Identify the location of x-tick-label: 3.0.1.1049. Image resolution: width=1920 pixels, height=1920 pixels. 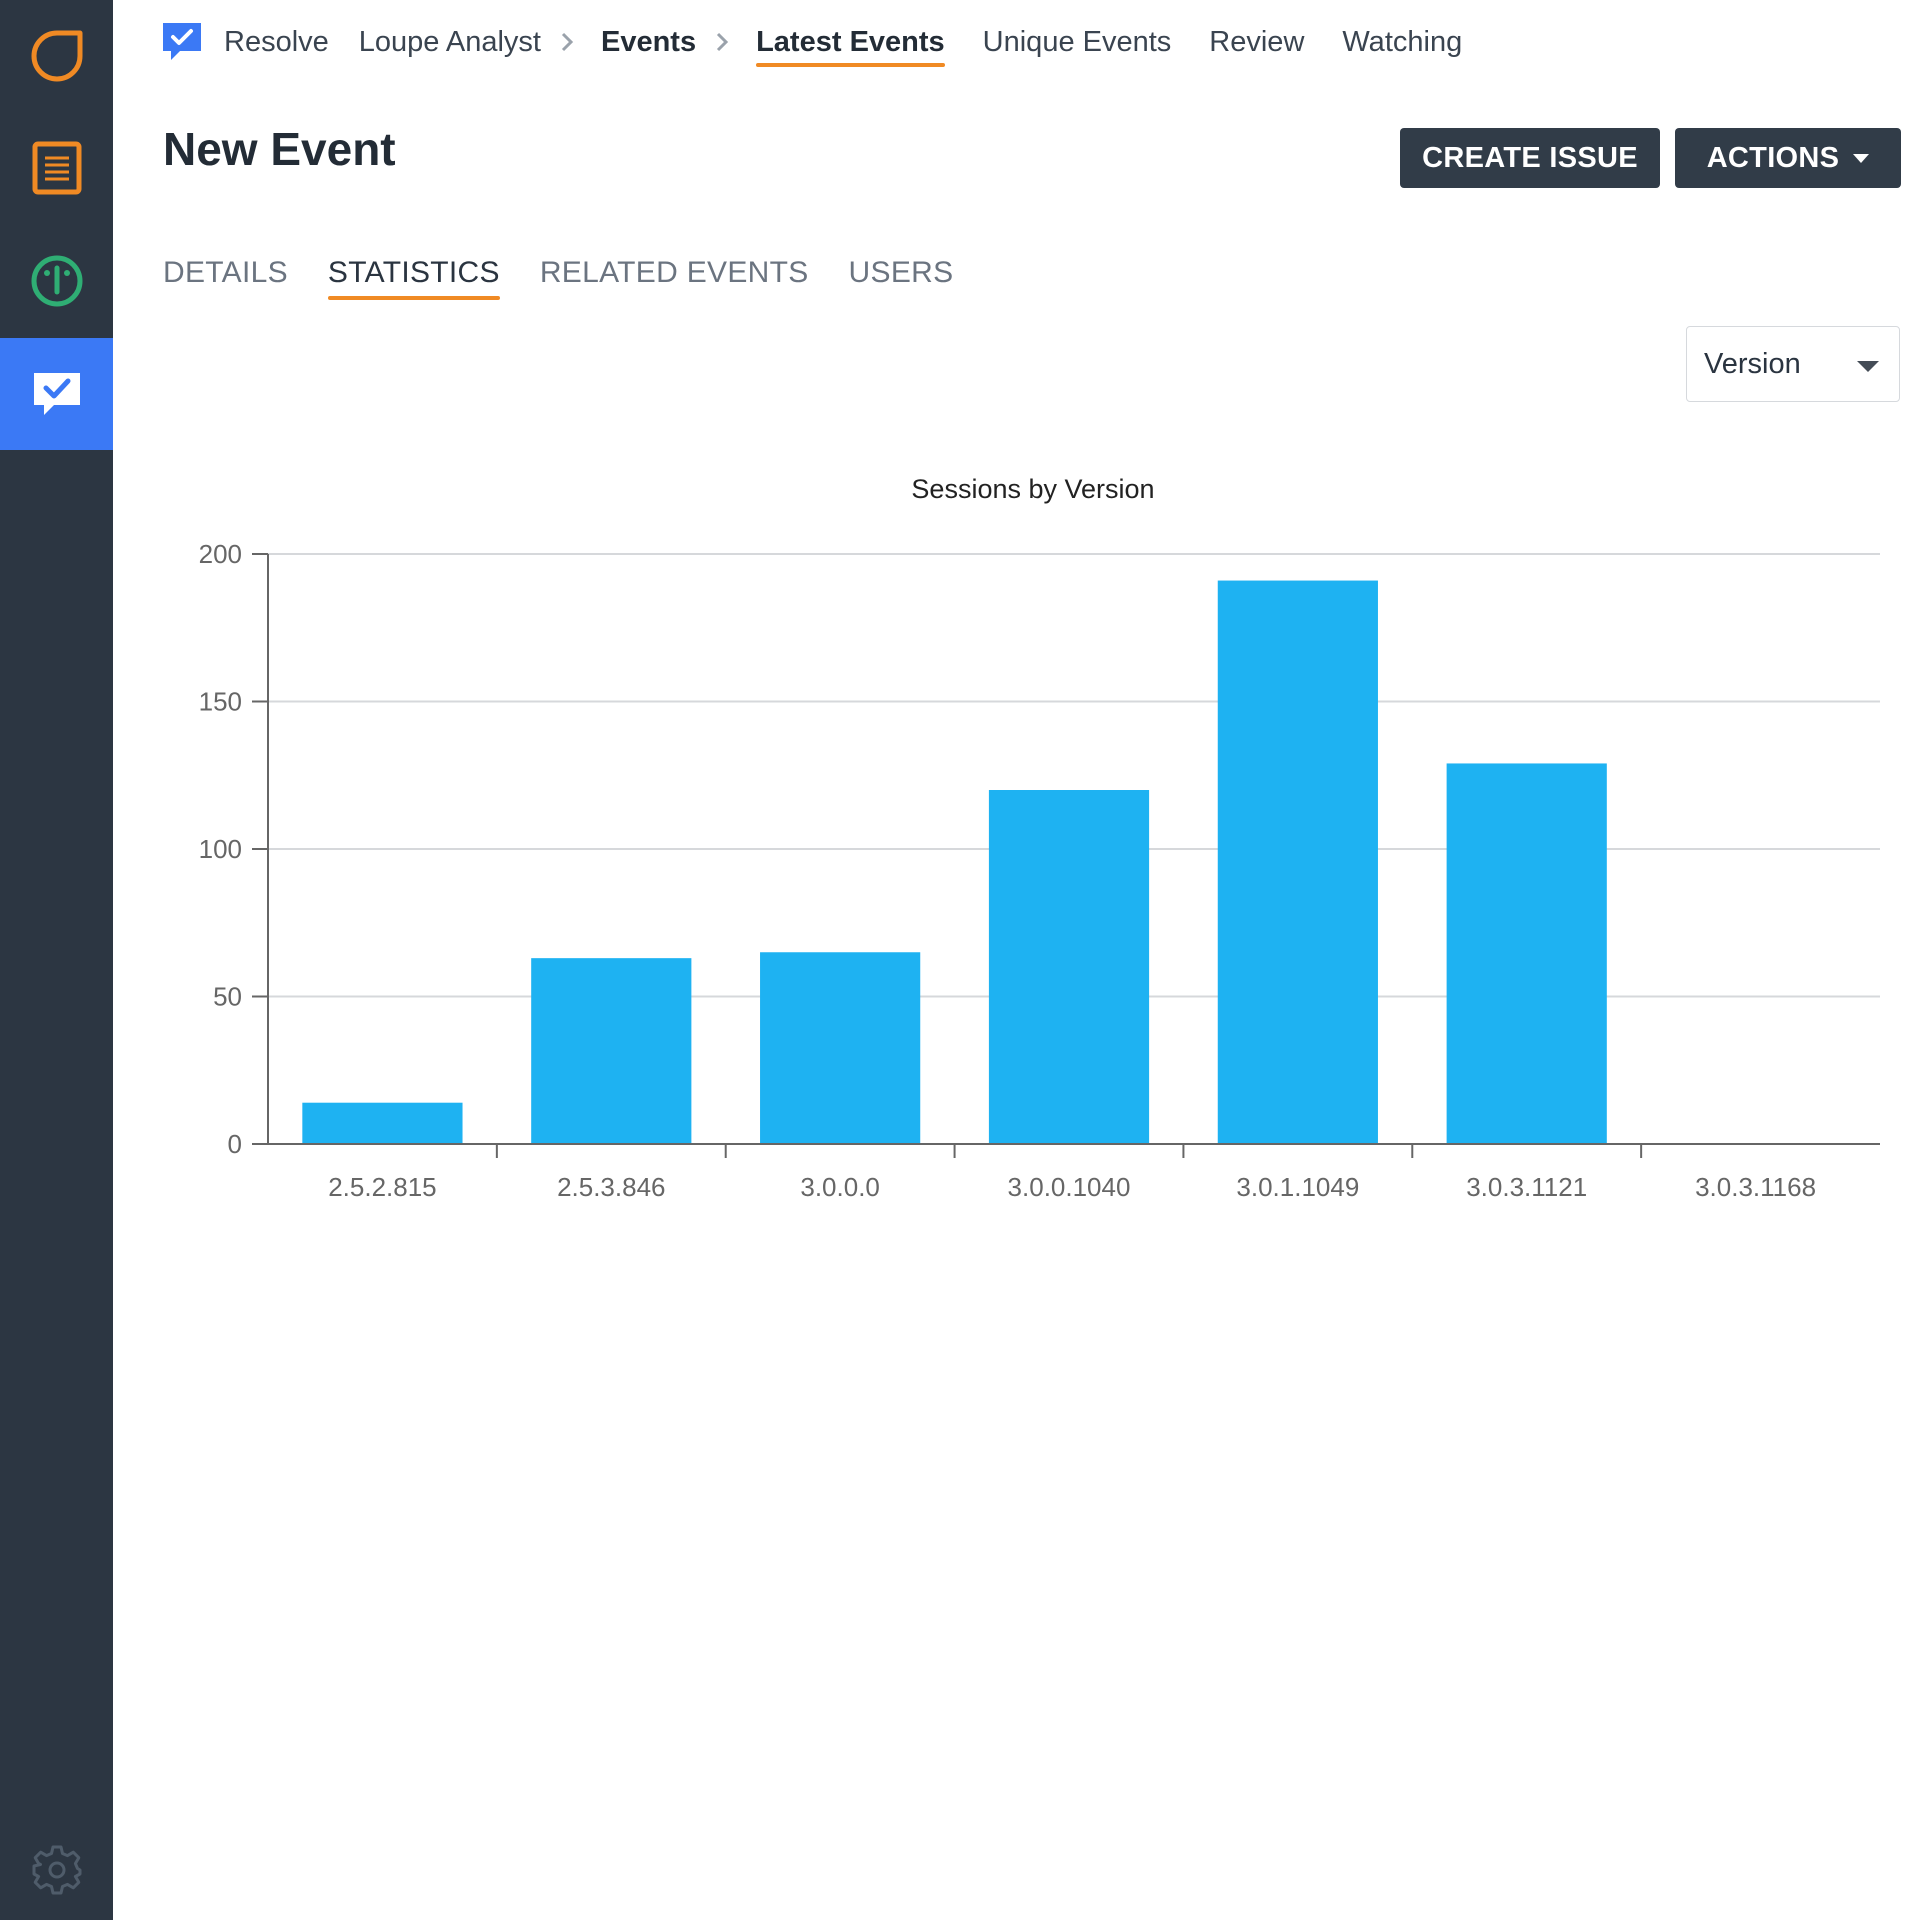
(1297, 1187).